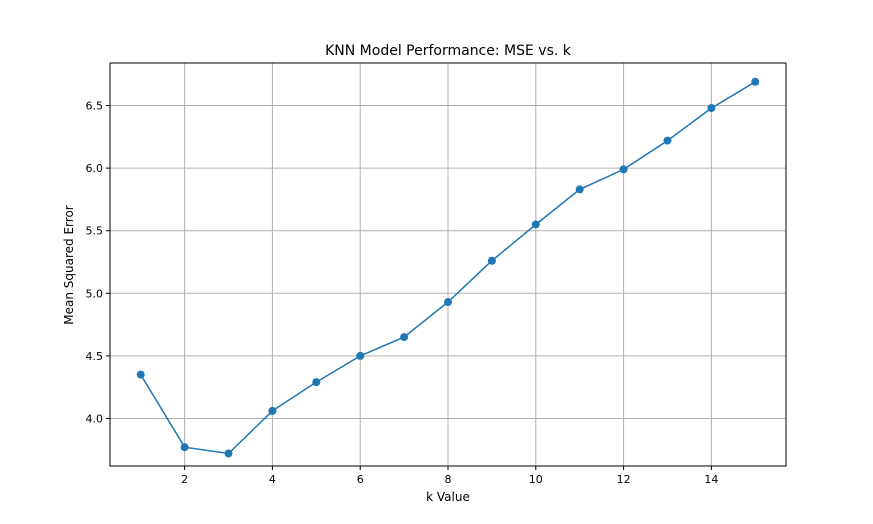  Describe the element at coordinates (448, 51) in the screenshot. I see `chart-title: KNN Model Performance: MSE vs. k` at that location.